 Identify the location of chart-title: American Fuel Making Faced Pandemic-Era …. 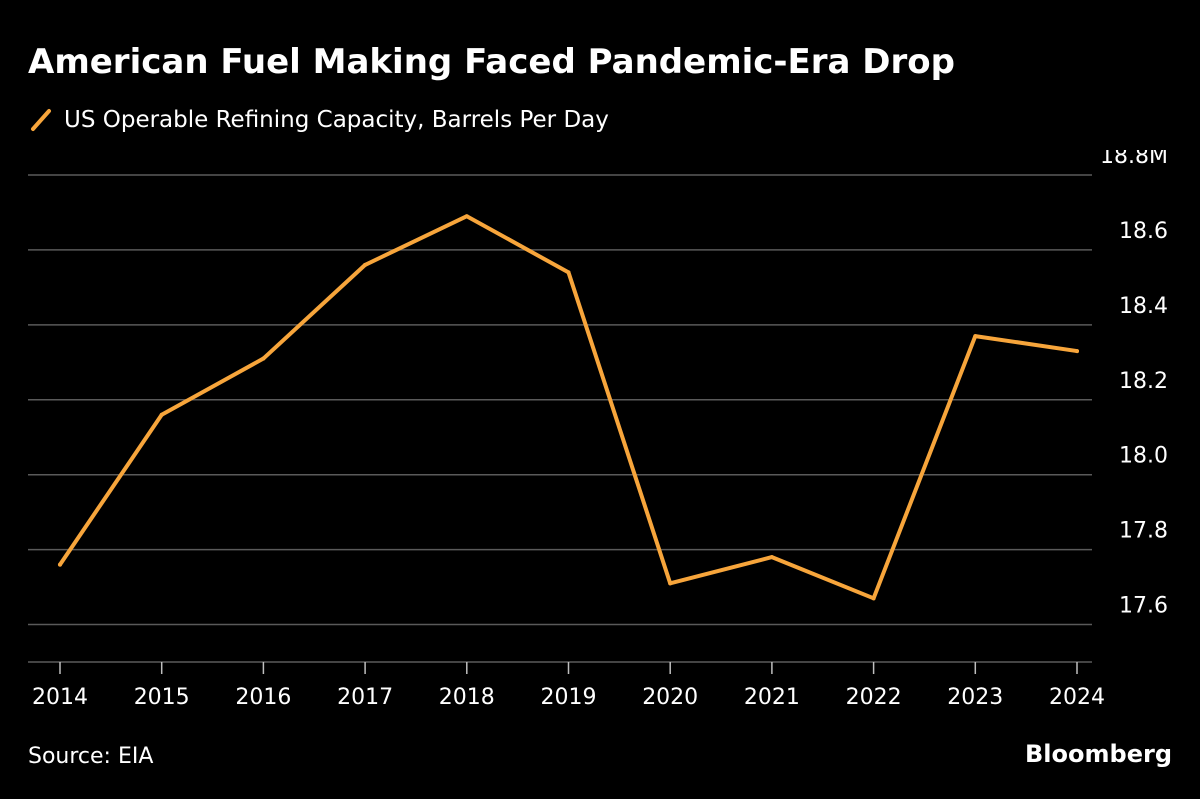
(491, 62).